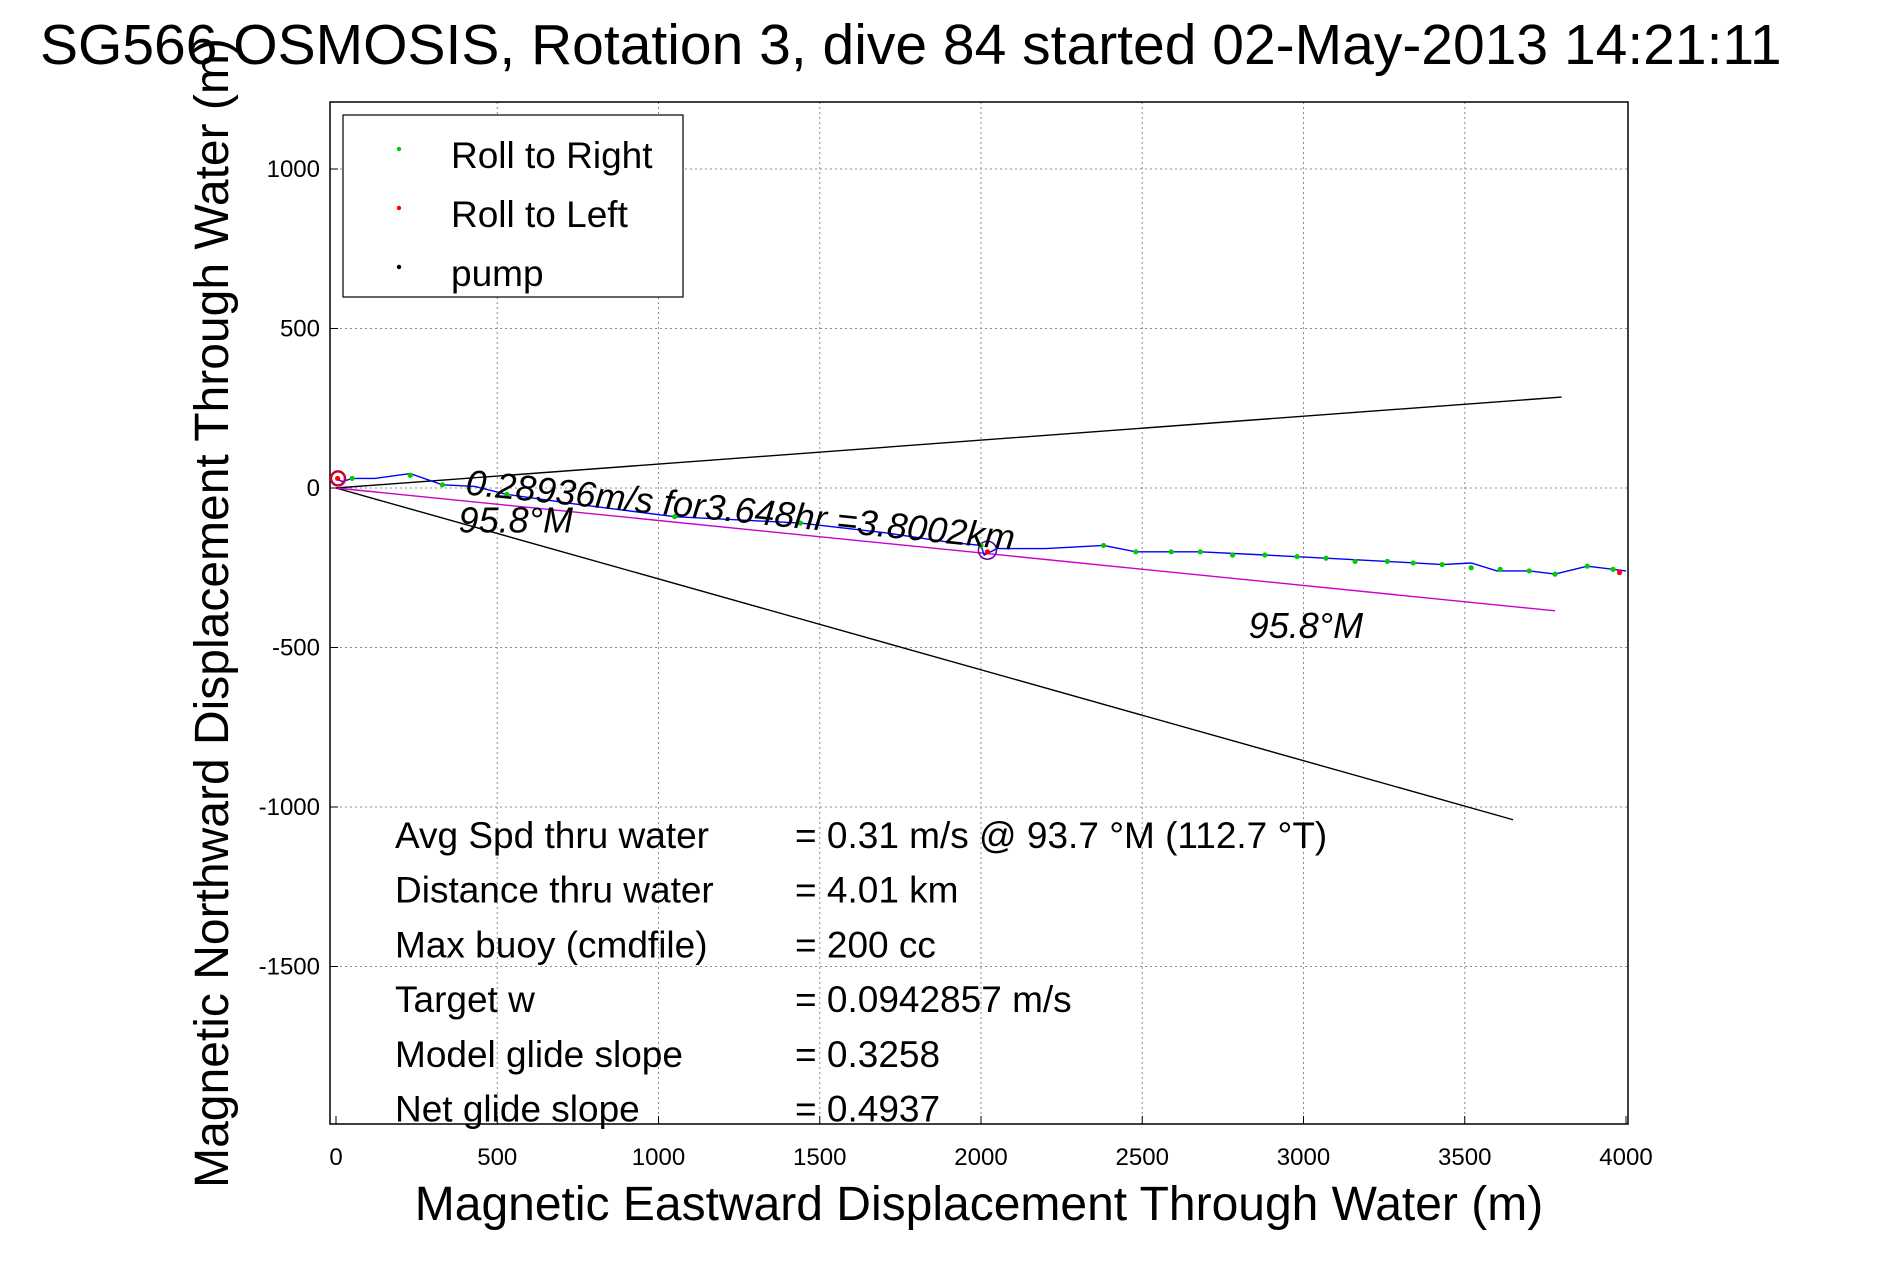 The image size is (1891, 1262). Describe the element at coordinates (497, 1157) in the screenshot. I see `x-tick-label: 500` at that location.